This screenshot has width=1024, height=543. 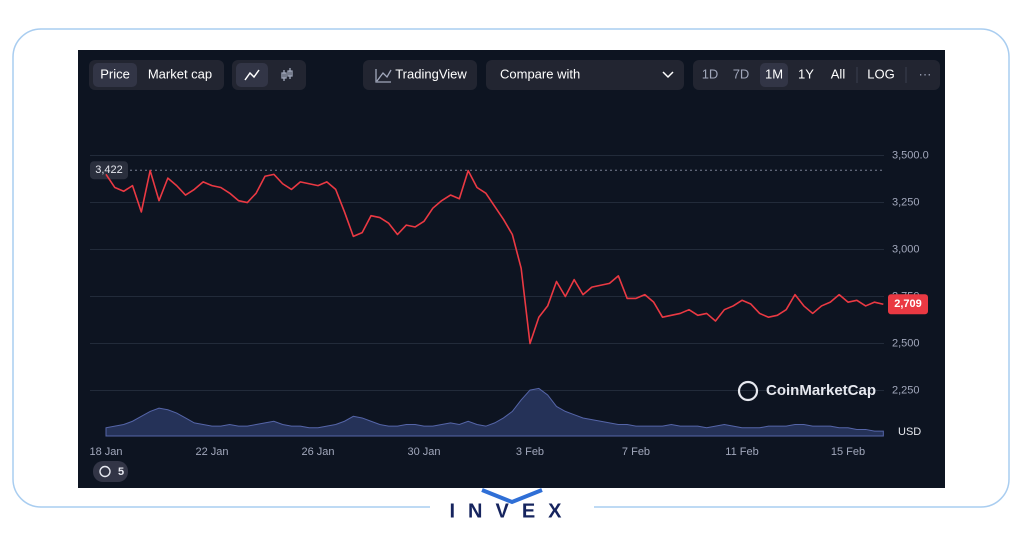 I want to click on line-icon, so click(x=252, y=75).